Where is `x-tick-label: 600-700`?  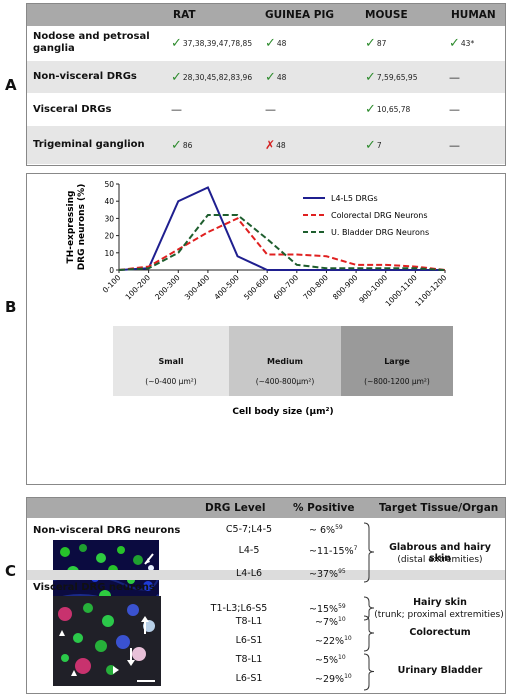 x-tick-label: 600-700 is located at coordinates (286, 287).